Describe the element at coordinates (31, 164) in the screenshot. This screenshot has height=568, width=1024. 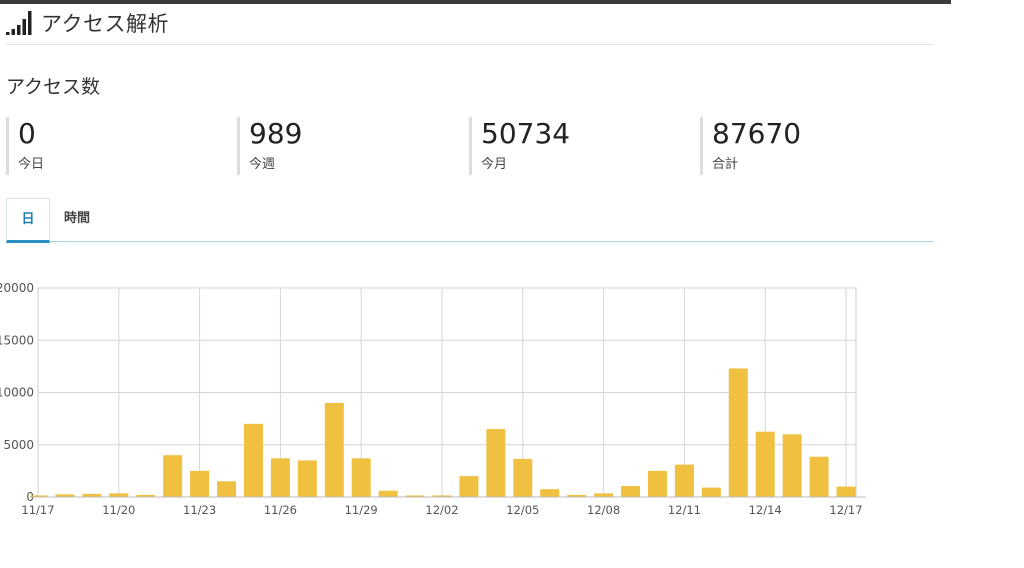
I see `stat-label: 今日` at that location.